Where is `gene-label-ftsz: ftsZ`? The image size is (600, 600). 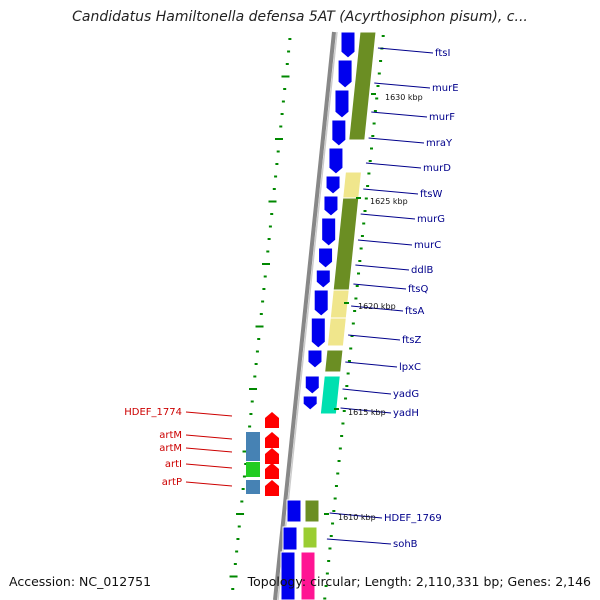 gene-label-ftsz: ftsZ is located at coordinates (411, 340).